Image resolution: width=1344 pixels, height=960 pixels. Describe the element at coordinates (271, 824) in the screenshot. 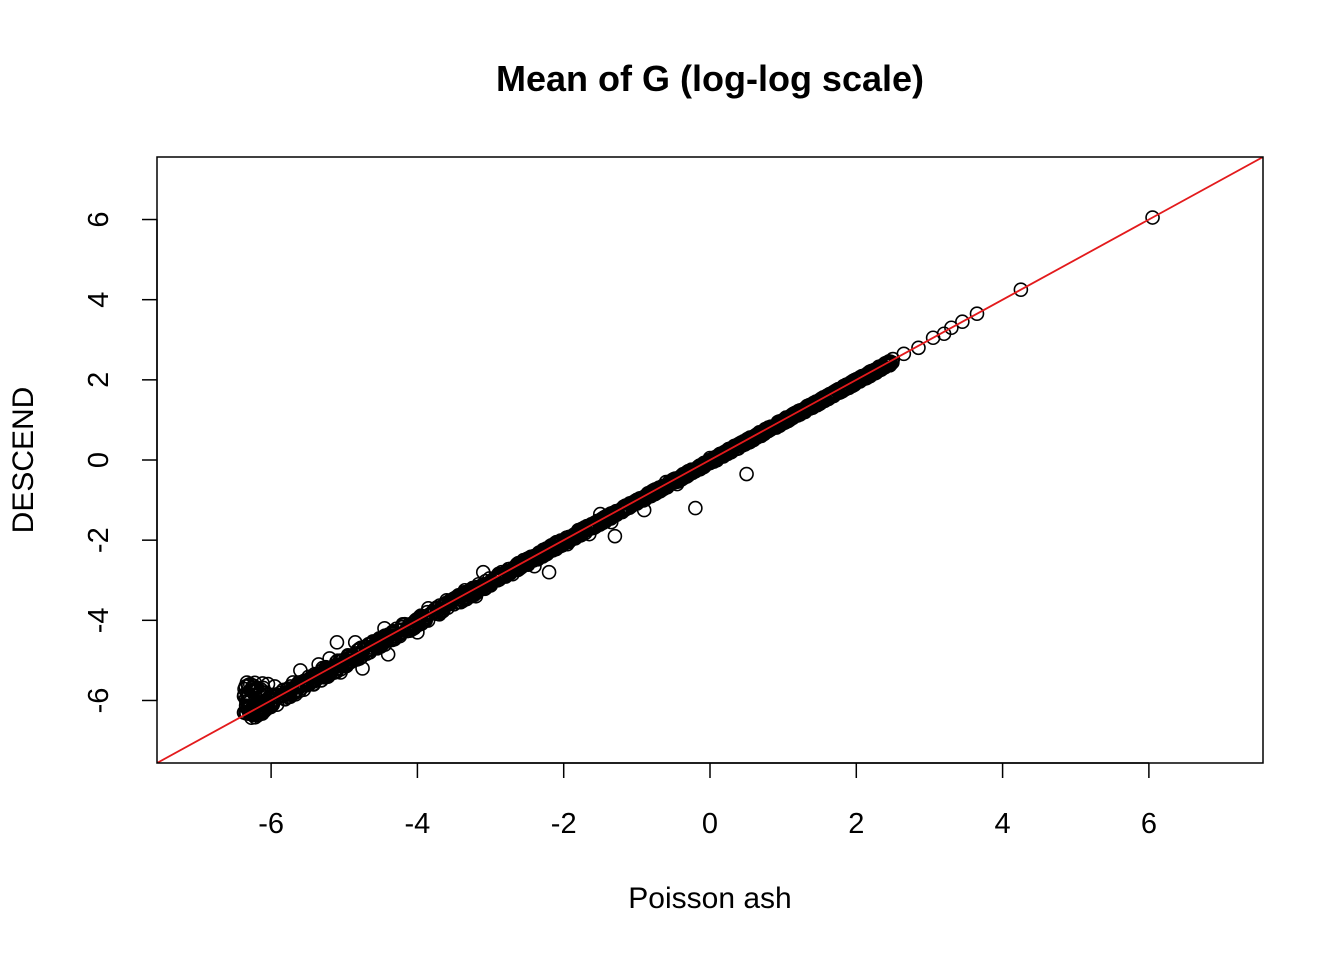

I see `x-tick-label: -6` at that location.